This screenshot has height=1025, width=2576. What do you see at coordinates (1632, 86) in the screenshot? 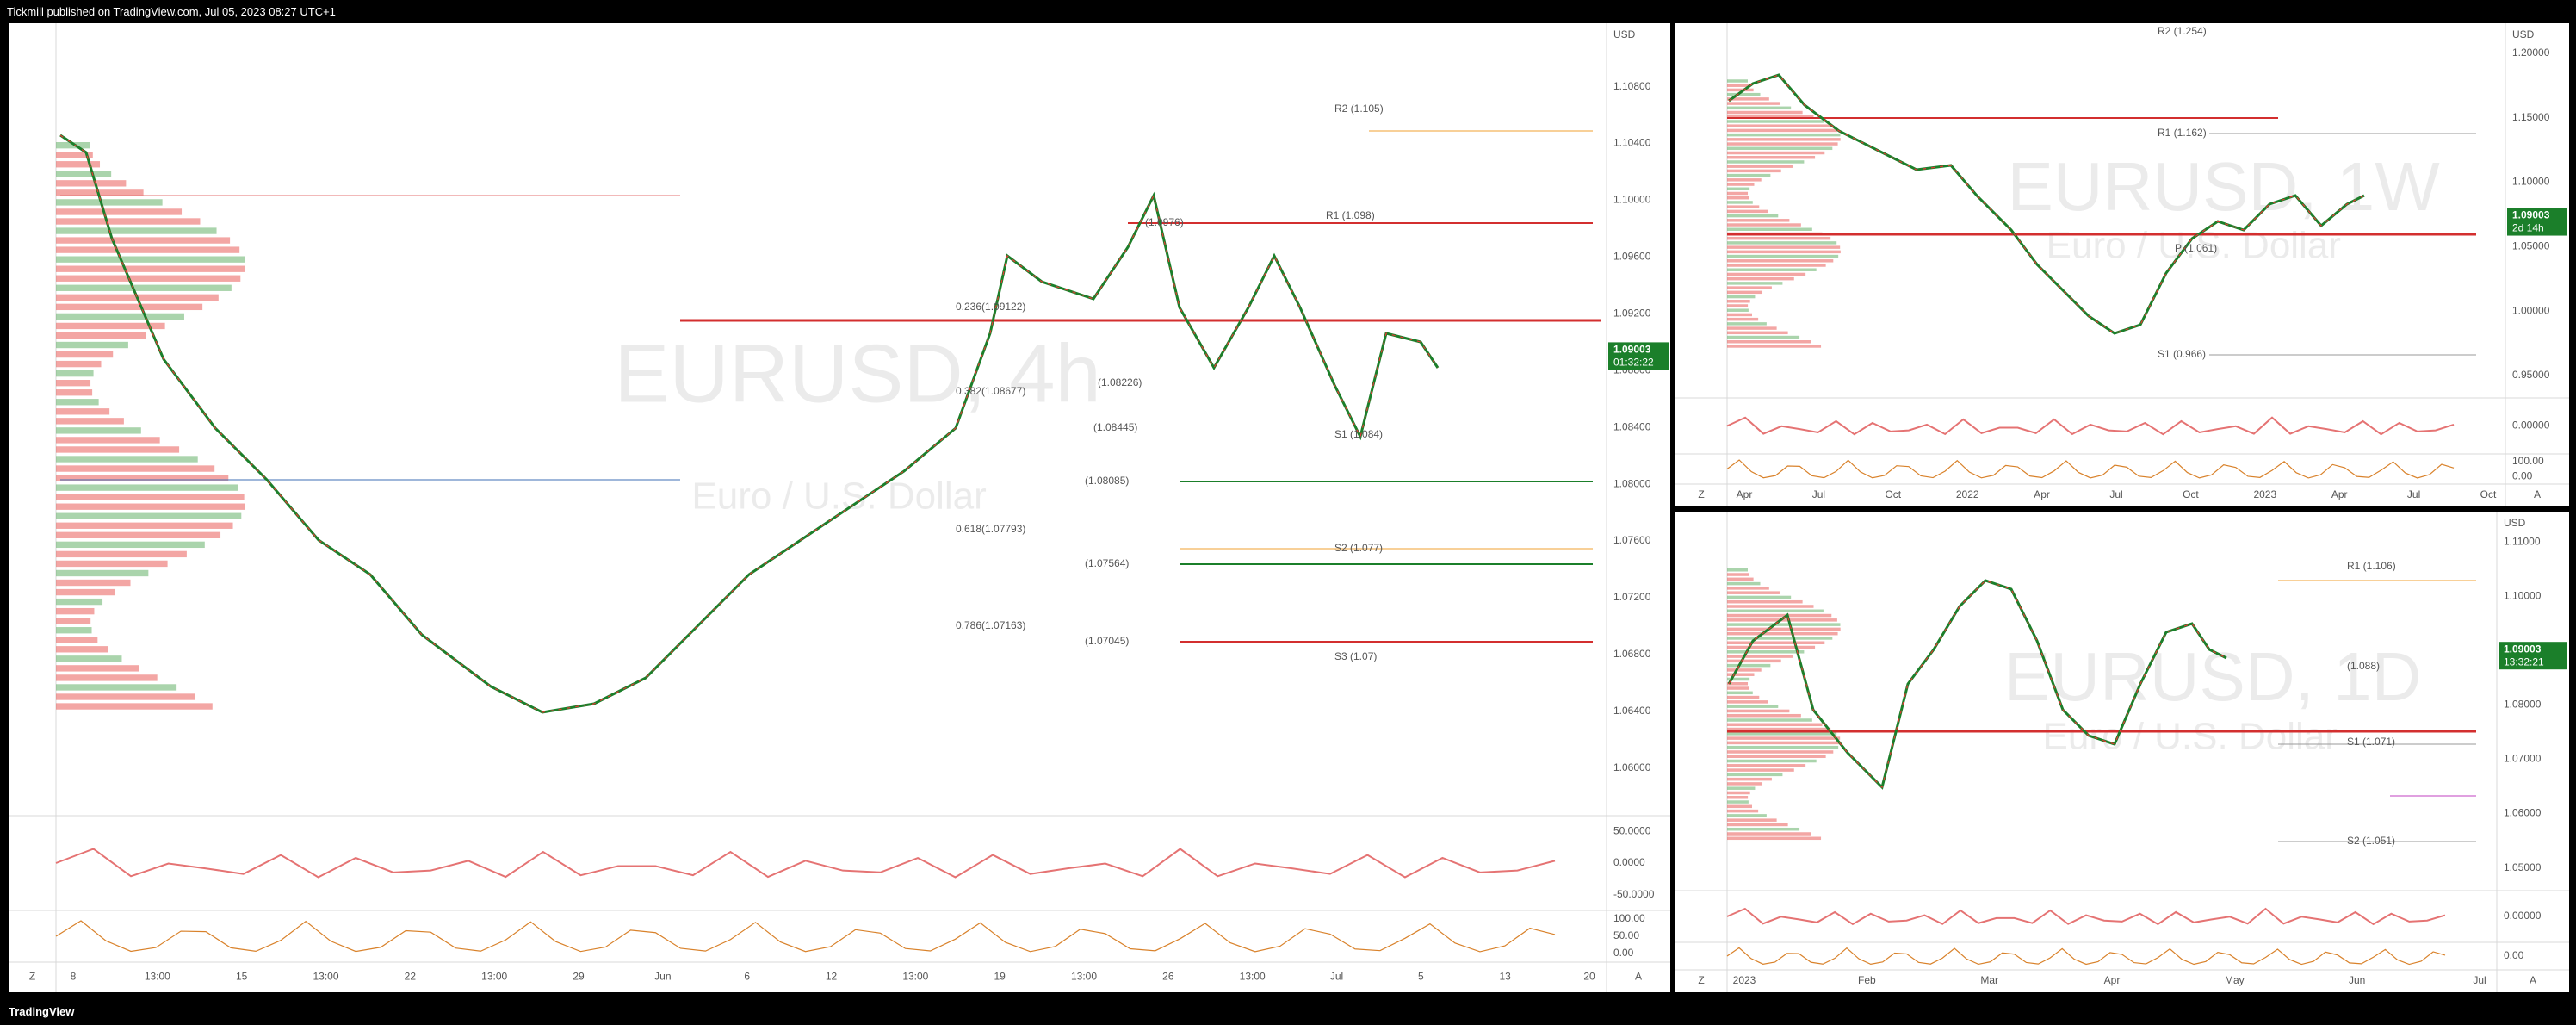
I see `price-axis-label: 1.10800` at bounding box center [1632, 86].